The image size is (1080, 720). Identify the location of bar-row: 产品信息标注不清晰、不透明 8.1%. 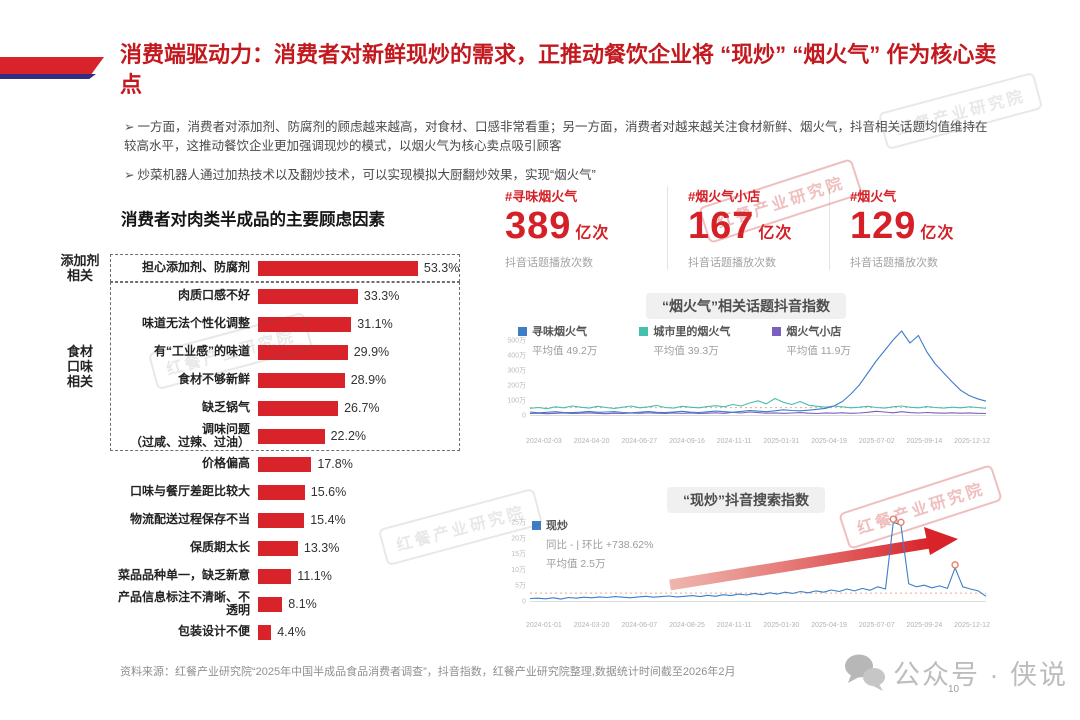
(286, 604).